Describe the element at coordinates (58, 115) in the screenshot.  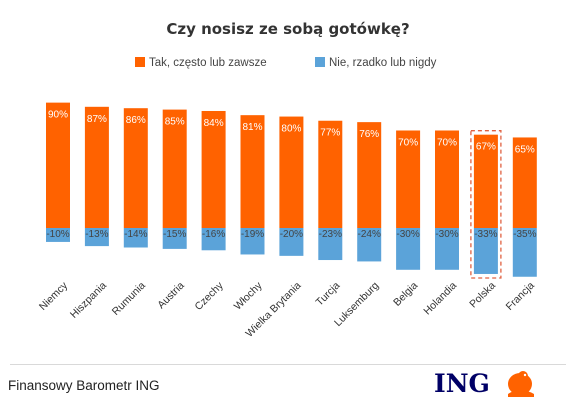
I see `label-yes-niemcy: 90%` at that location.